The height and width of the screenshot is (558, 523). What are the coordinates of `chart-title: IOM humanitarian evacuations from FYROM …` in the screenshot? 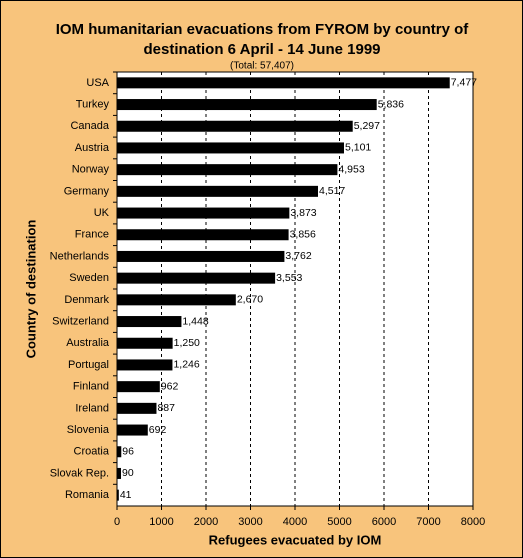 It's located at (263, 29).